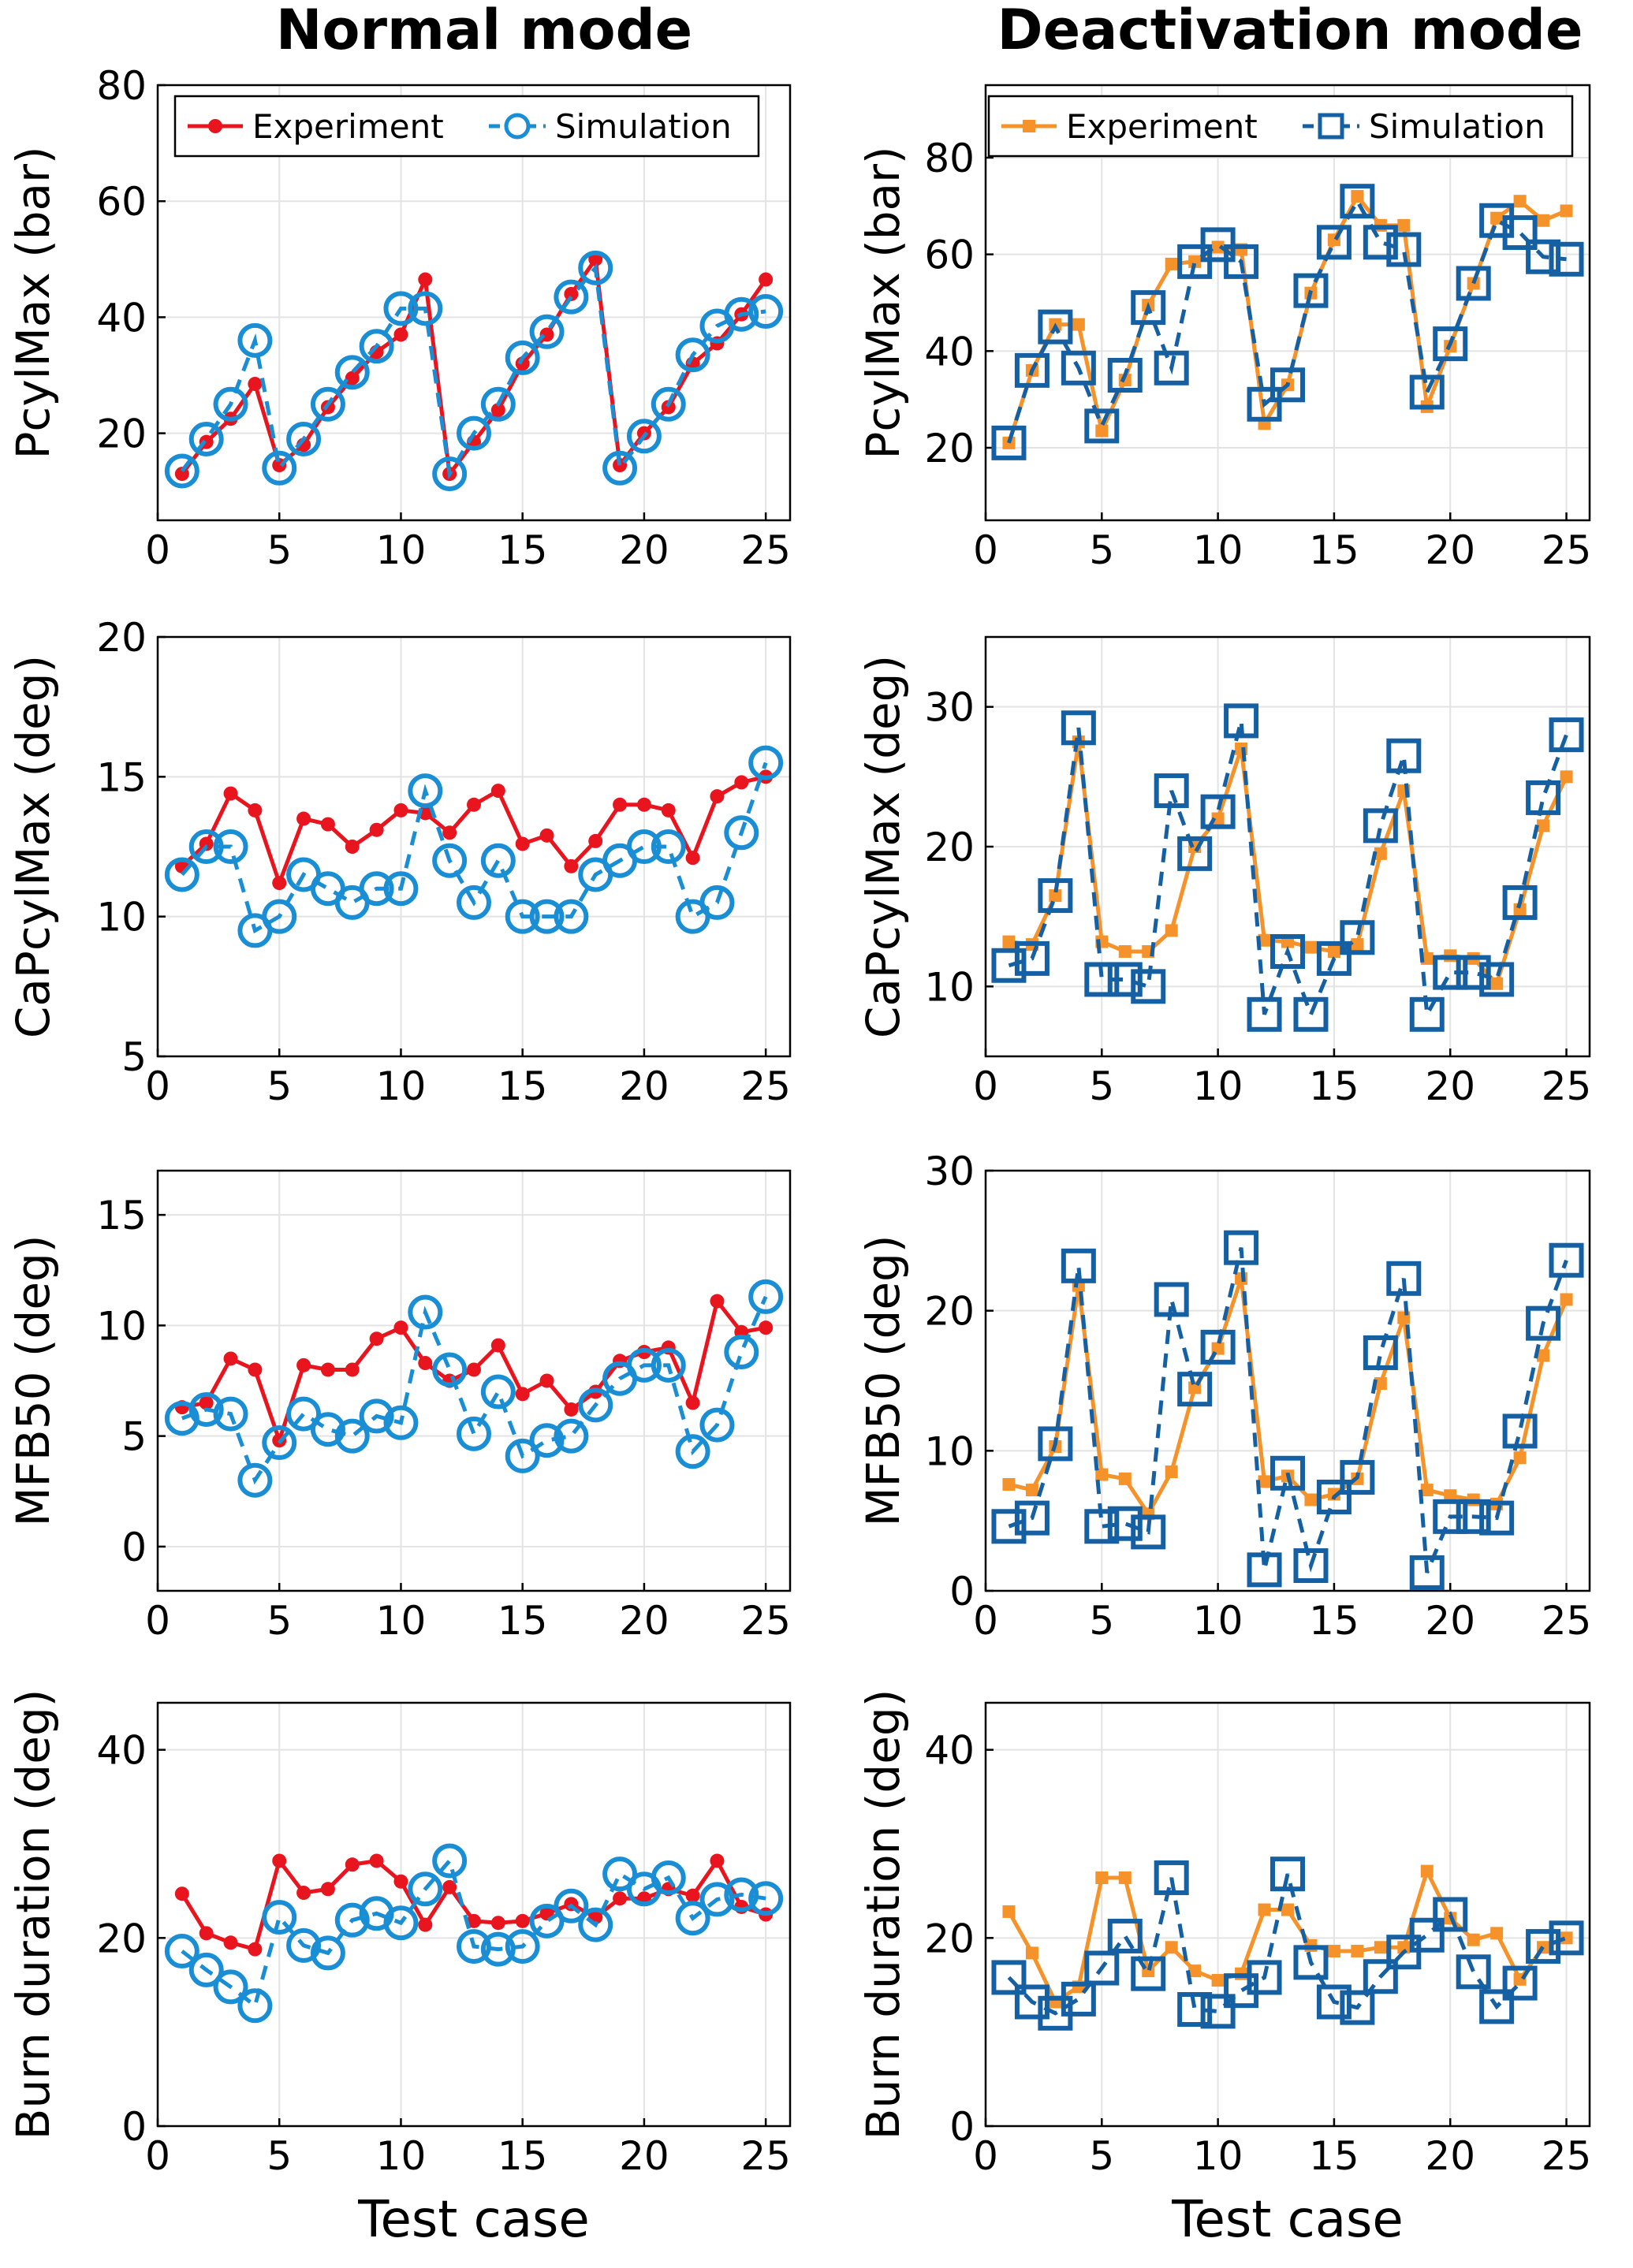 Image resolution: width=1633 pixels, height=2268 pixels. Describe the element at coordinates (949, 1751) in the screenshot. I see `y-tick-label: 40` at that location.